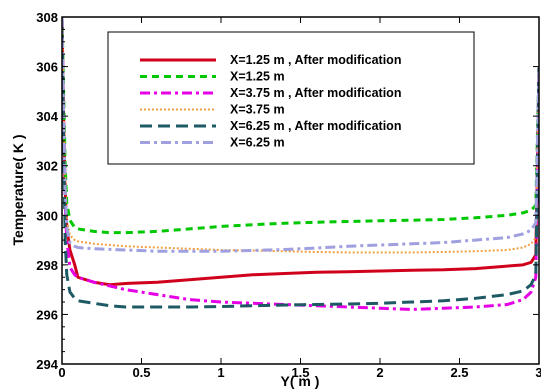  What do you see at coordinates (315, 93) in the screenshot?
I see `legend-label-3: X=3.75 m , After modification` at bounding box center [315, 93].